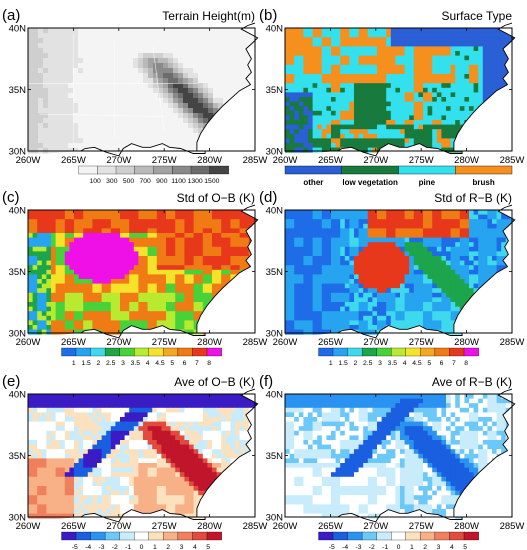 The width and height of the screenshot is (527, 550). I want to click on y-tick-label: 35N, so click(18, 272).